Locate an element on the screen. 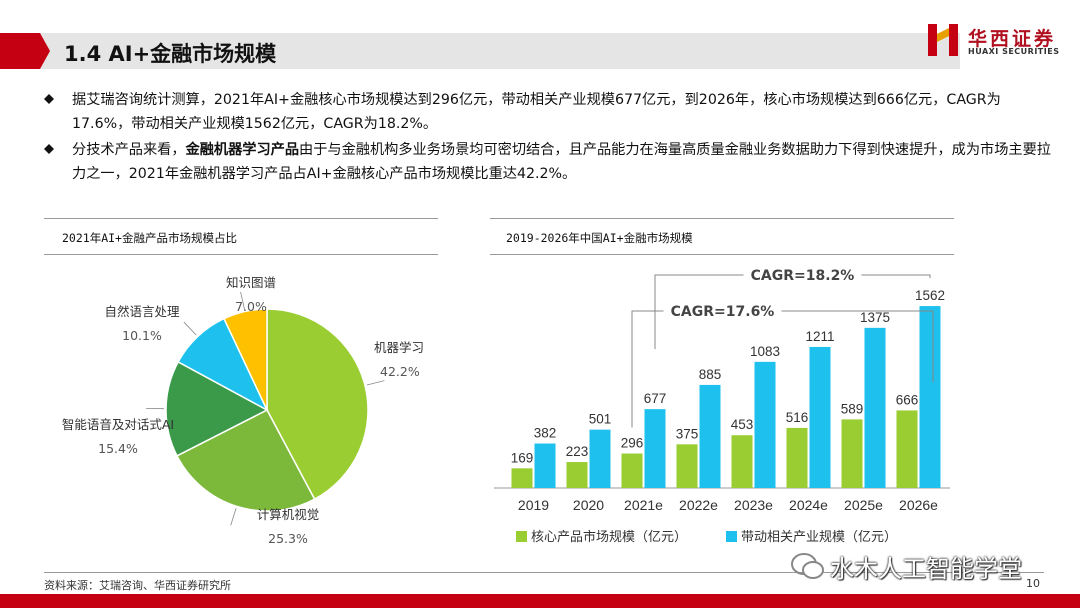  footer-rule is located at coordinates (544, 572).